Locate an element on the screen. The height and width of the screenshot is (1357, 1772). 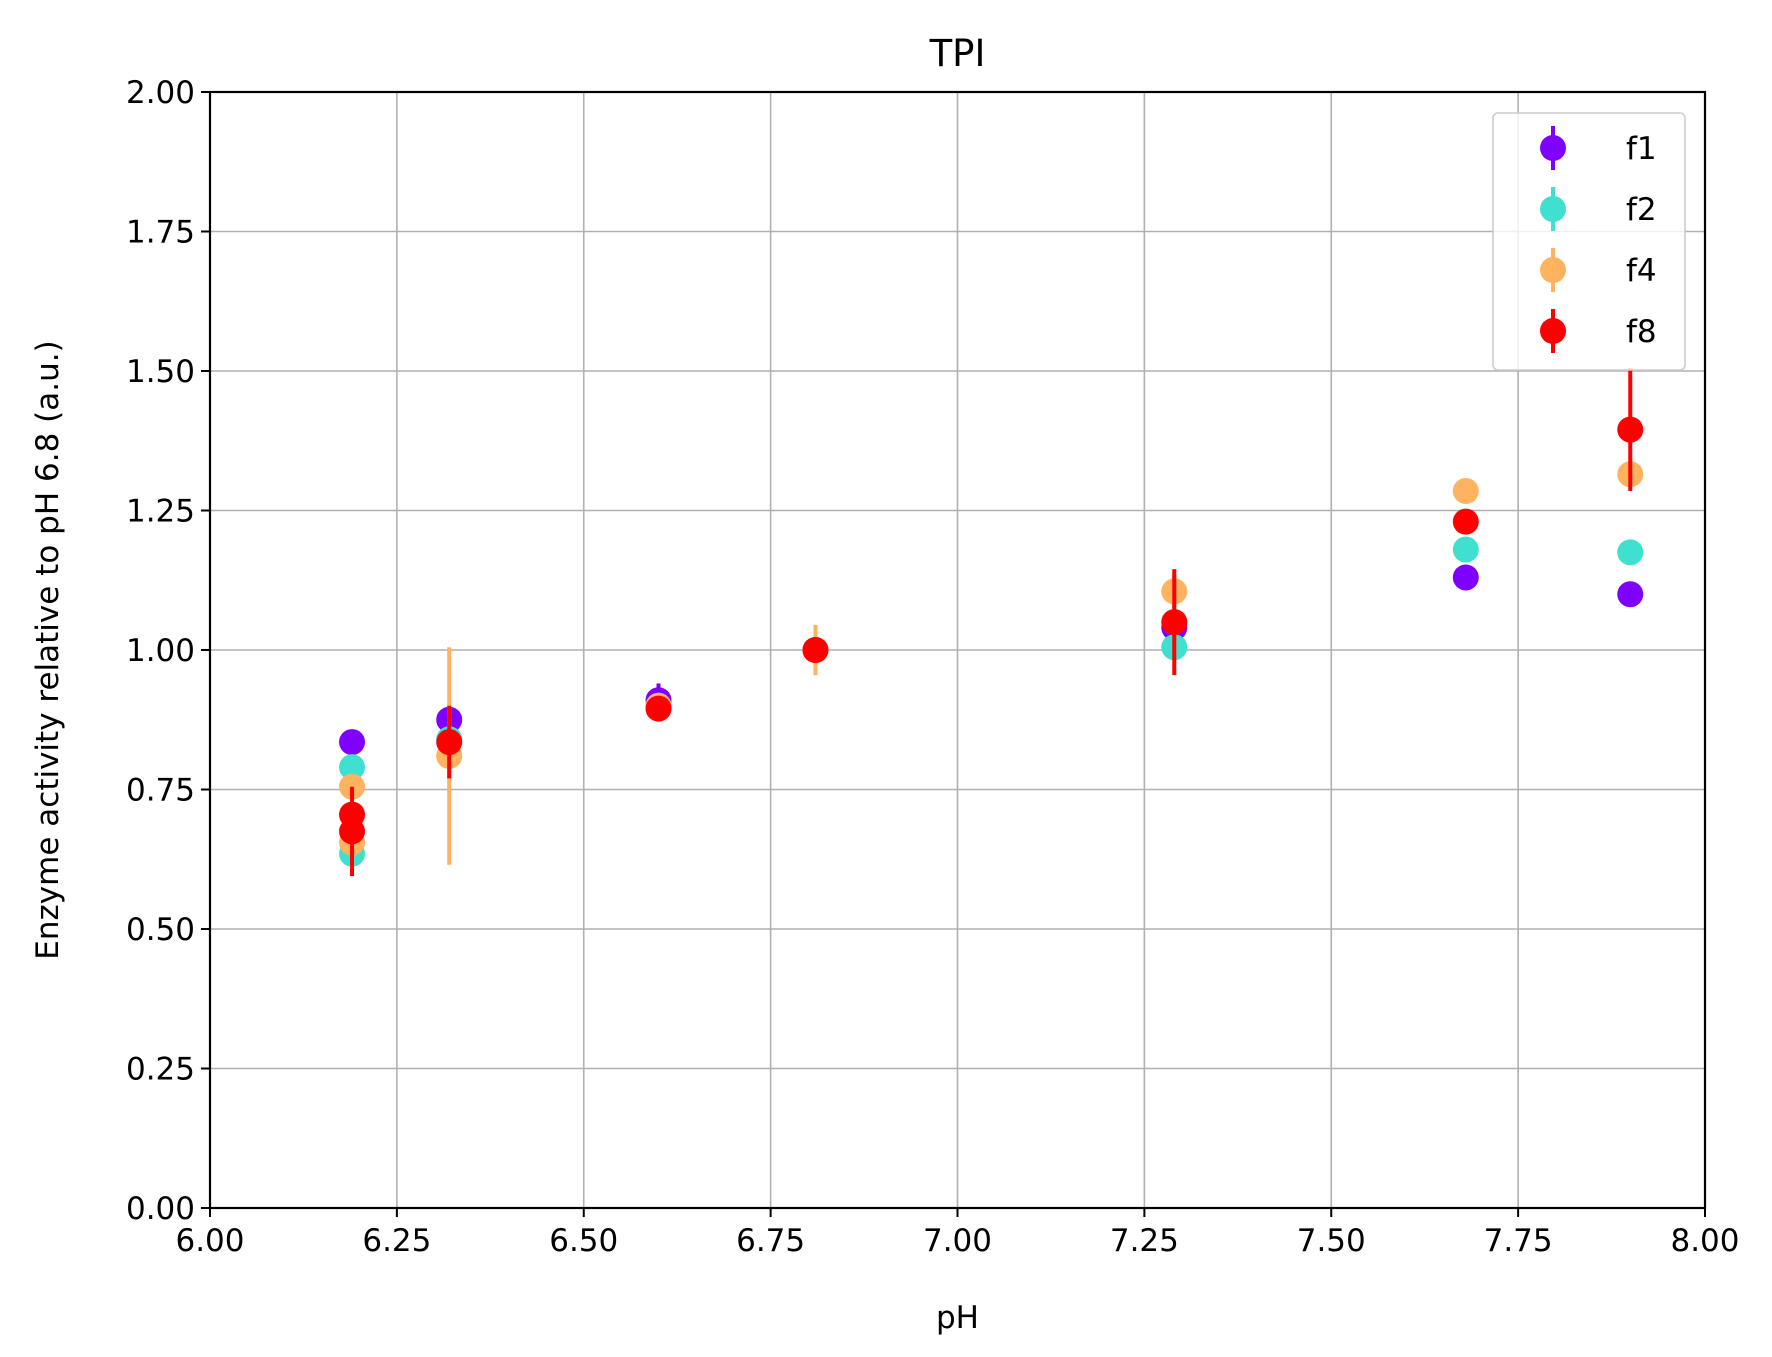
x-tick-label: 6.00 is located at coordinates (209, 1241).